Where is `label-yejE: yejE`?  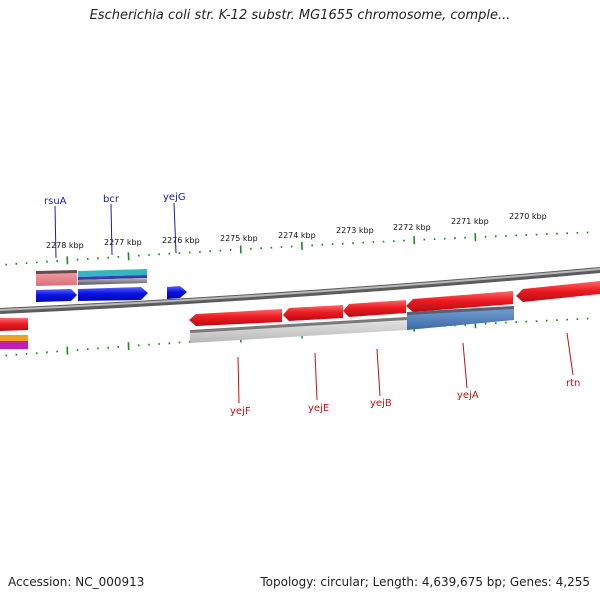 label-yejE: yejE is located at coordinates (318, 408).